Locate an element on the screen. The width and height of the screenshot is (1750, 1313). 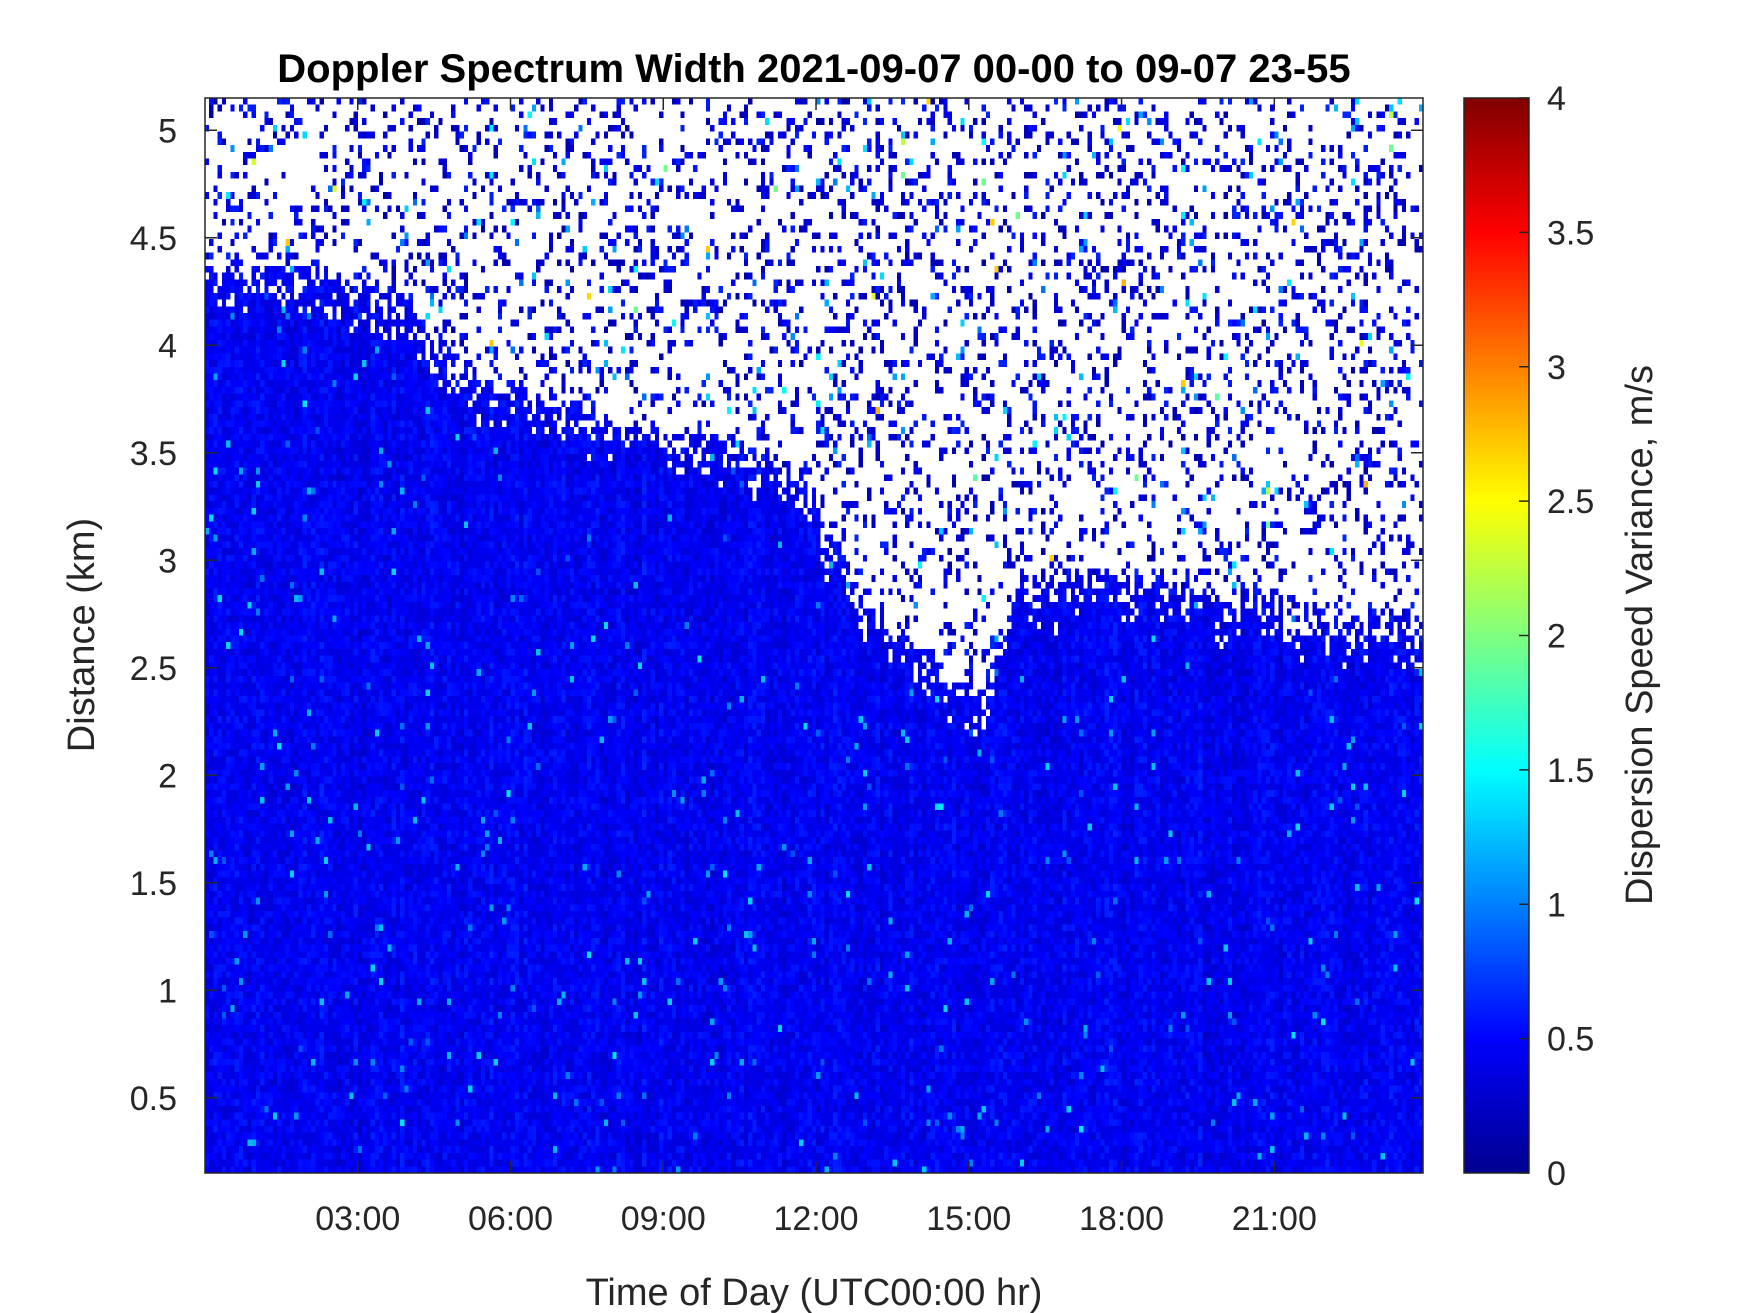
colorbar-tick-label: 0.5 is located at coordinates (1570, 1040).